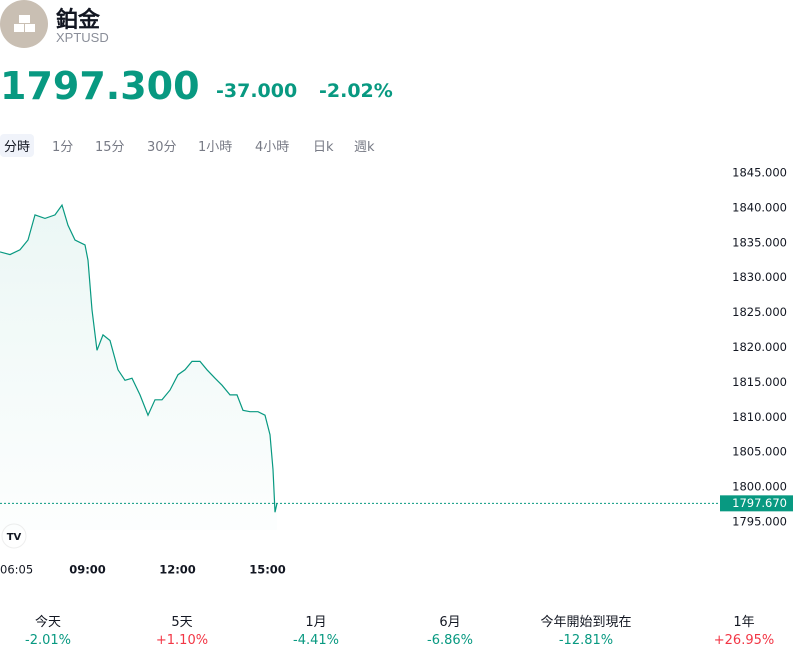  I want to click on tab: 15分, so click(110, 147).